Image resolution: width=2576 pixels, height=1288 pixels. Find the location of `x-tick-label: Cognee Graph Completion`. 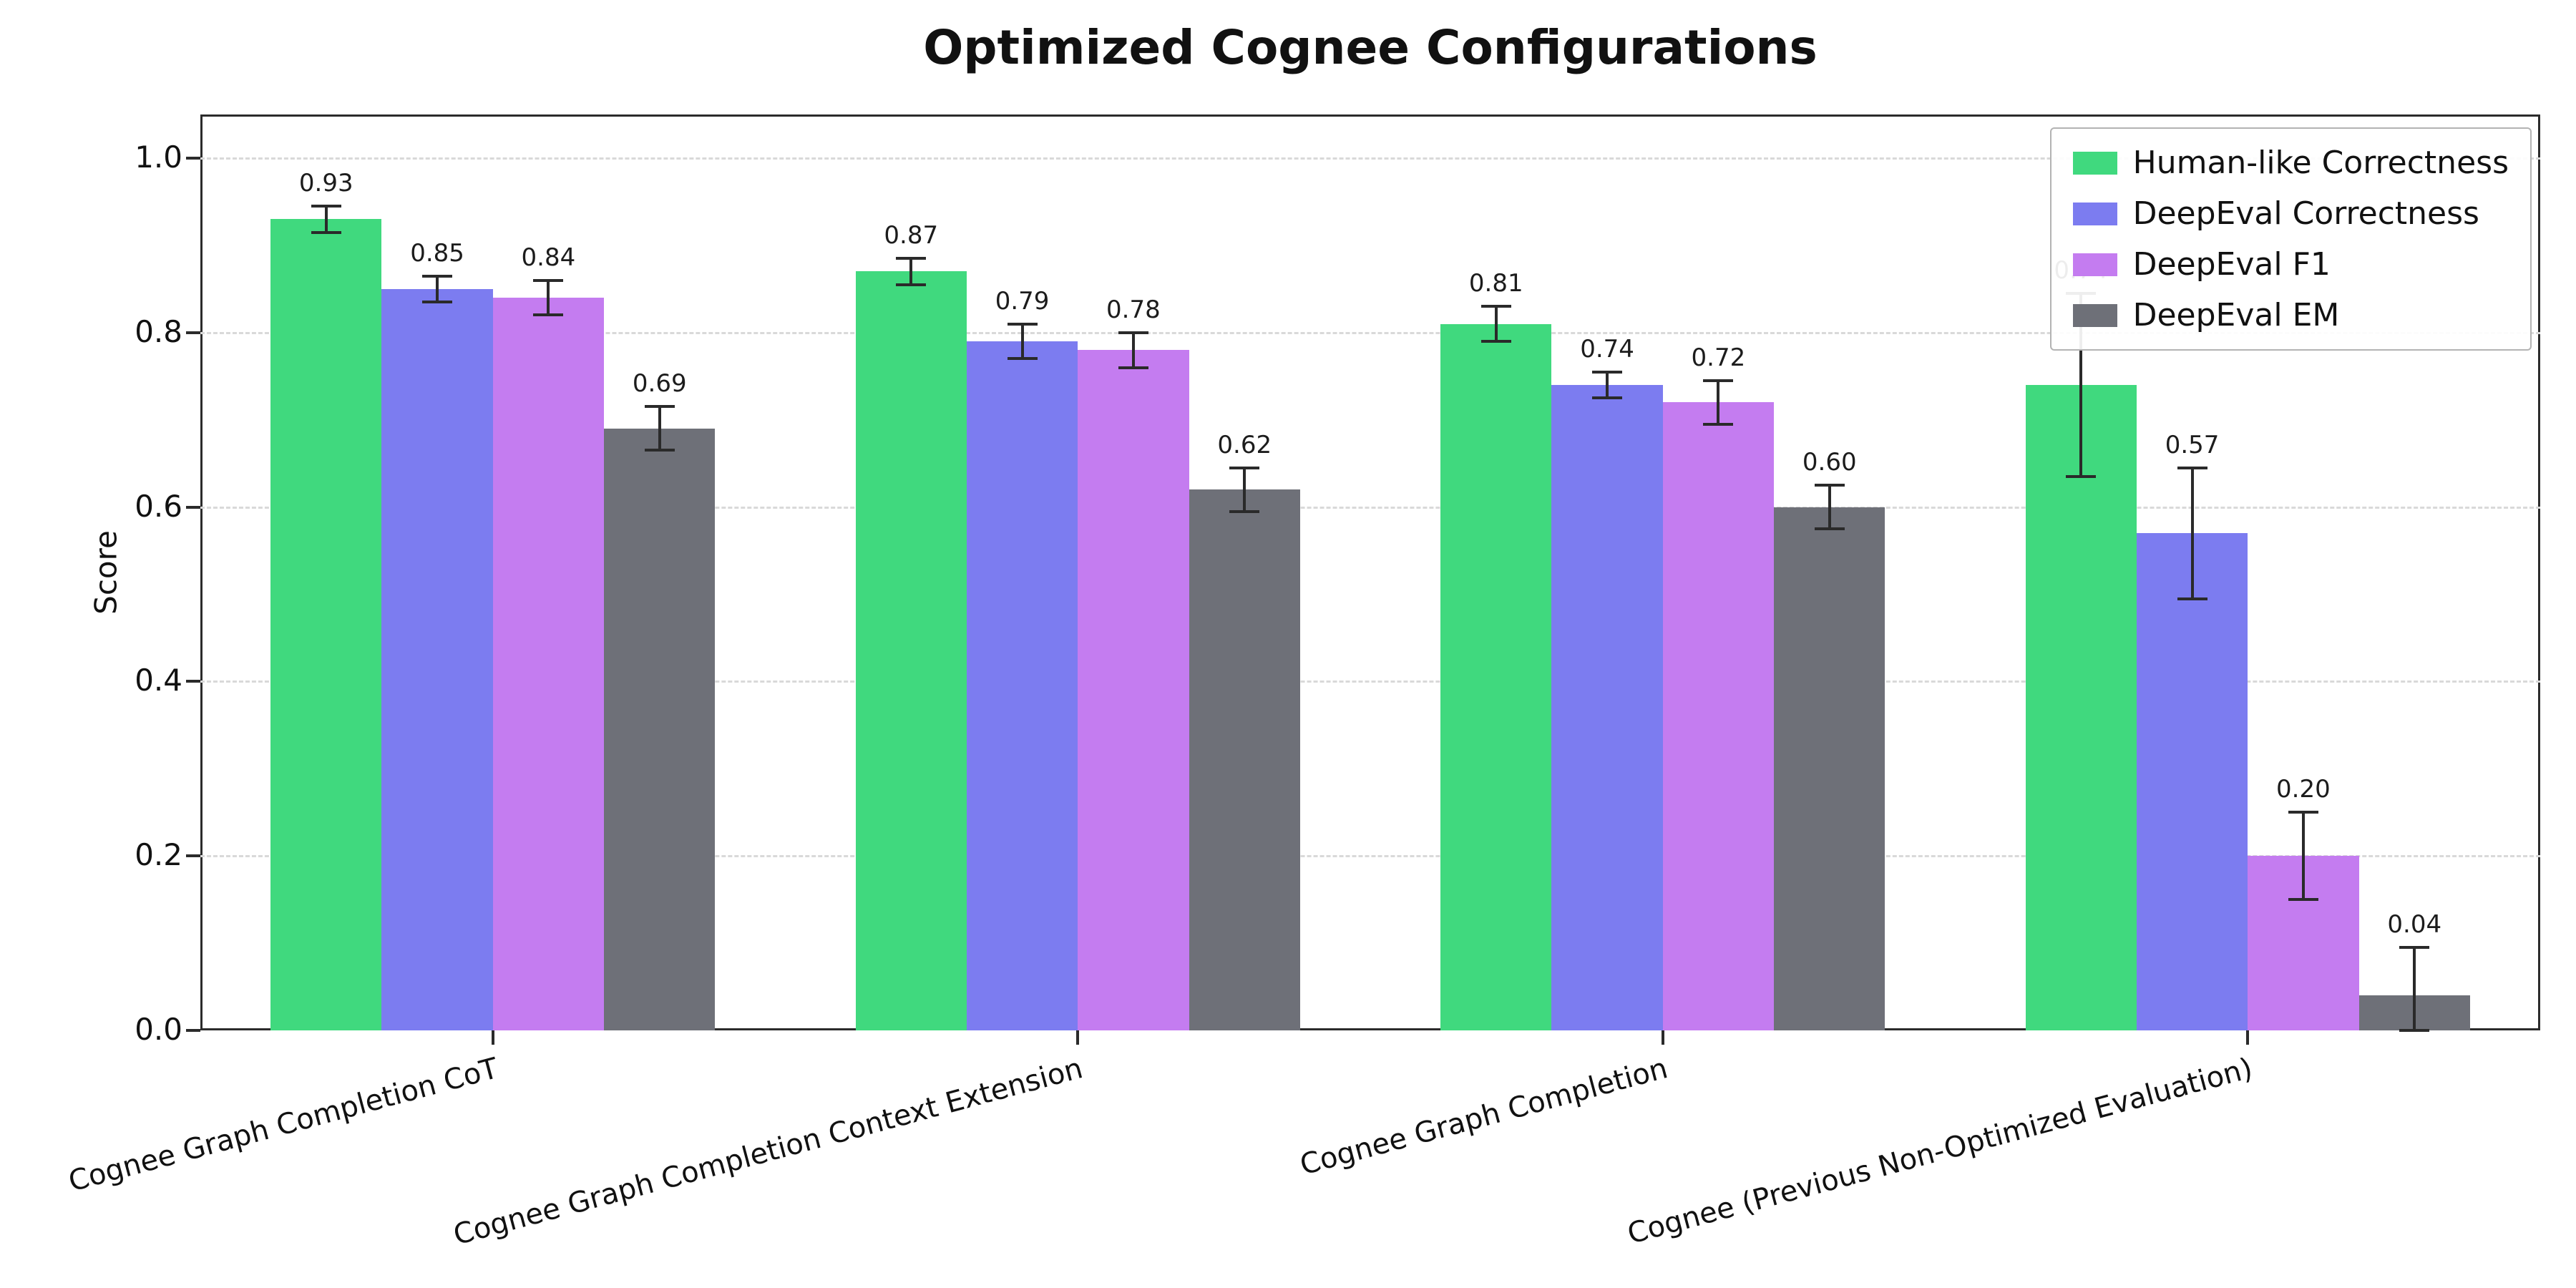

x-tick-label: Cognee Graph Completion is located at coordinates (1484, 1117).